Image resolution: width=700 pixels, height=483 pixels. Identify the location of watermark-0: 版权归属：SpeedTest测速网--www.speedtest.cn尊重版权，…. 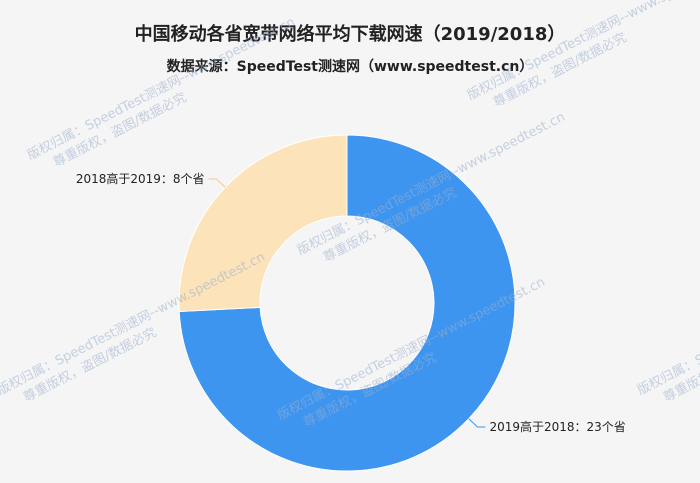
(161, 92).